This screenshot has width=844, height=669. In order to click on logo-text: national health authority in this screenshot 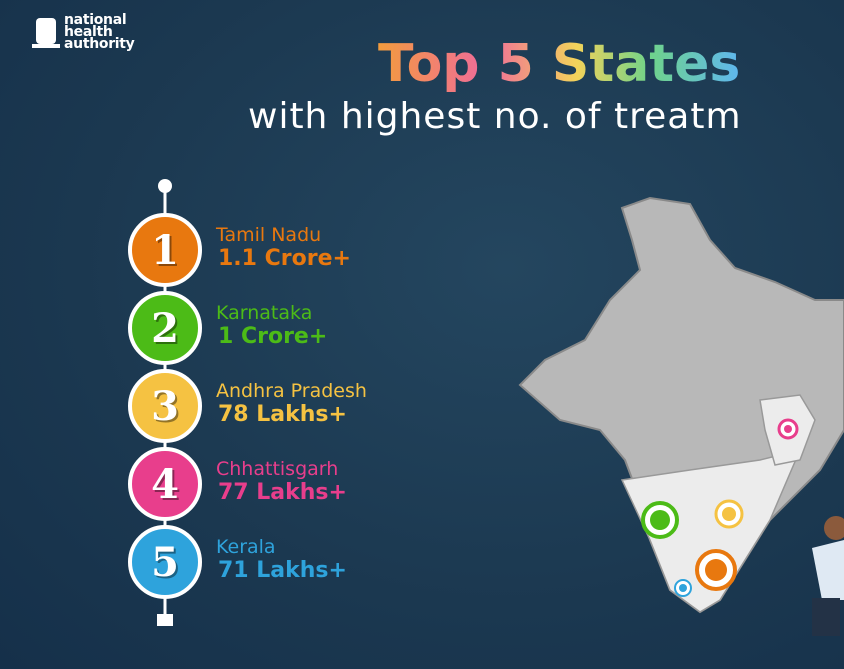, I will do `click(99, 32)`.